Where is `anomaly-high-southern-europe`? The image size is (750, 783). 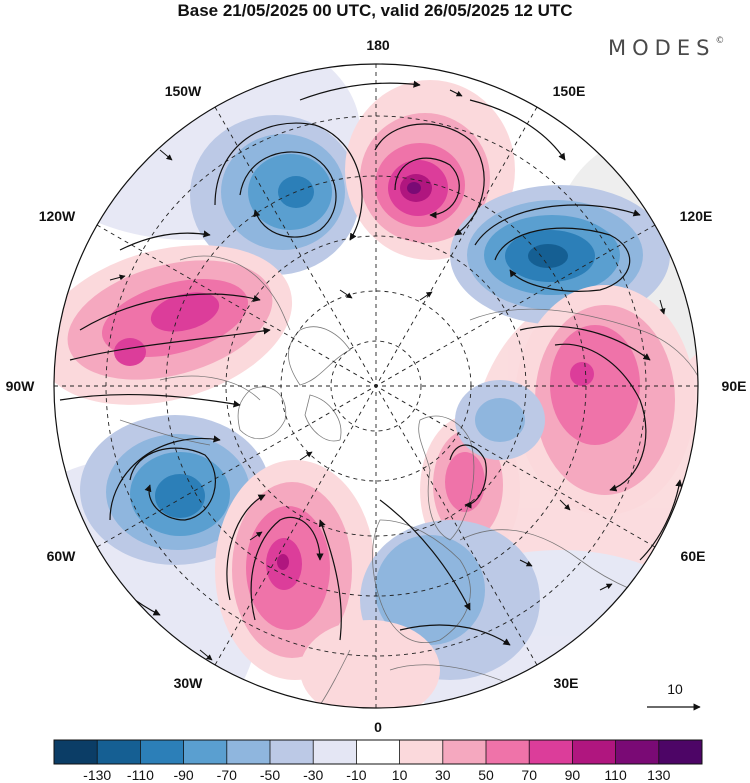 anomaly-high-southern-europe is located at coordinates (370, 664).